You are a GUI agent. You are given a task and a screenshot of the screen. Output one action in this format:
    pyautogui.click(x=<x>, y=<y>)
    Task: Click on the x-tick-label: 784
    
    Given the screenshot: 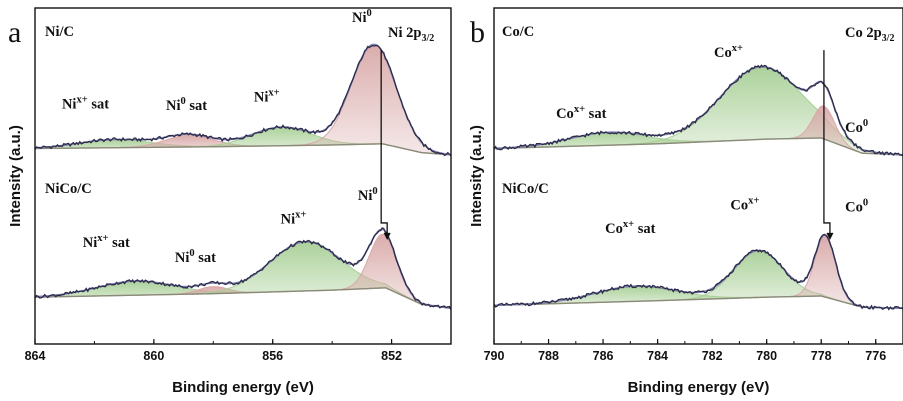 What is the action you would take?
    pyautogui.click(x=657, y=356)
    